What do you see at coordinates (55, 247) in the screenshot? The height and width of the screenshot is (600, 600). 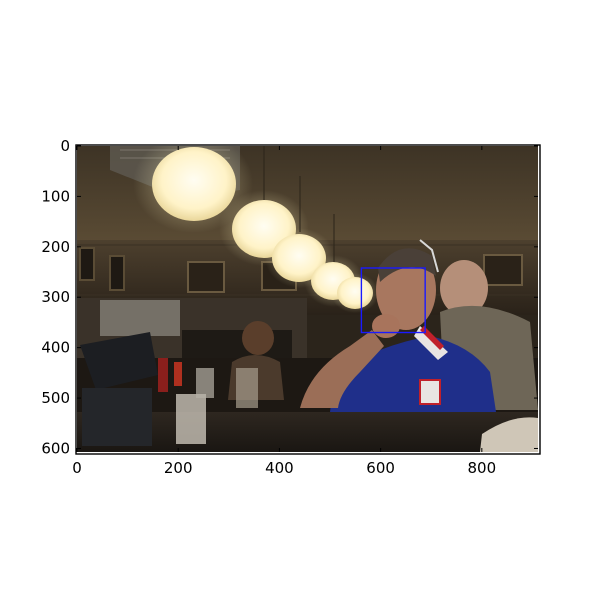 I see `y-tick-label: 200` at bounding box center [55, 247].